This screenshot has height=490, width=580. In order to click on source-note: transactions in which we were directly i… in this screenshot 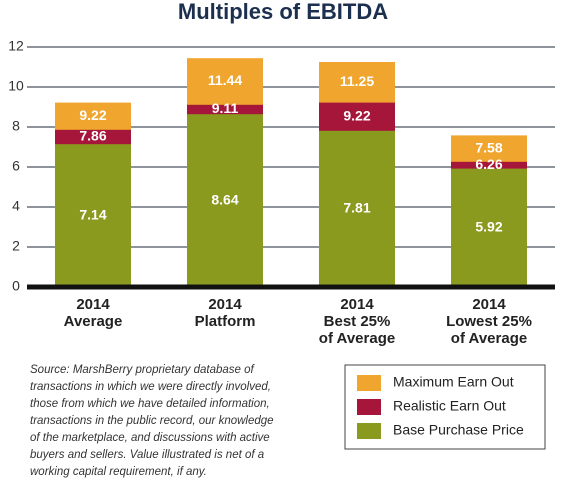, I will do `click(150, 387)`.